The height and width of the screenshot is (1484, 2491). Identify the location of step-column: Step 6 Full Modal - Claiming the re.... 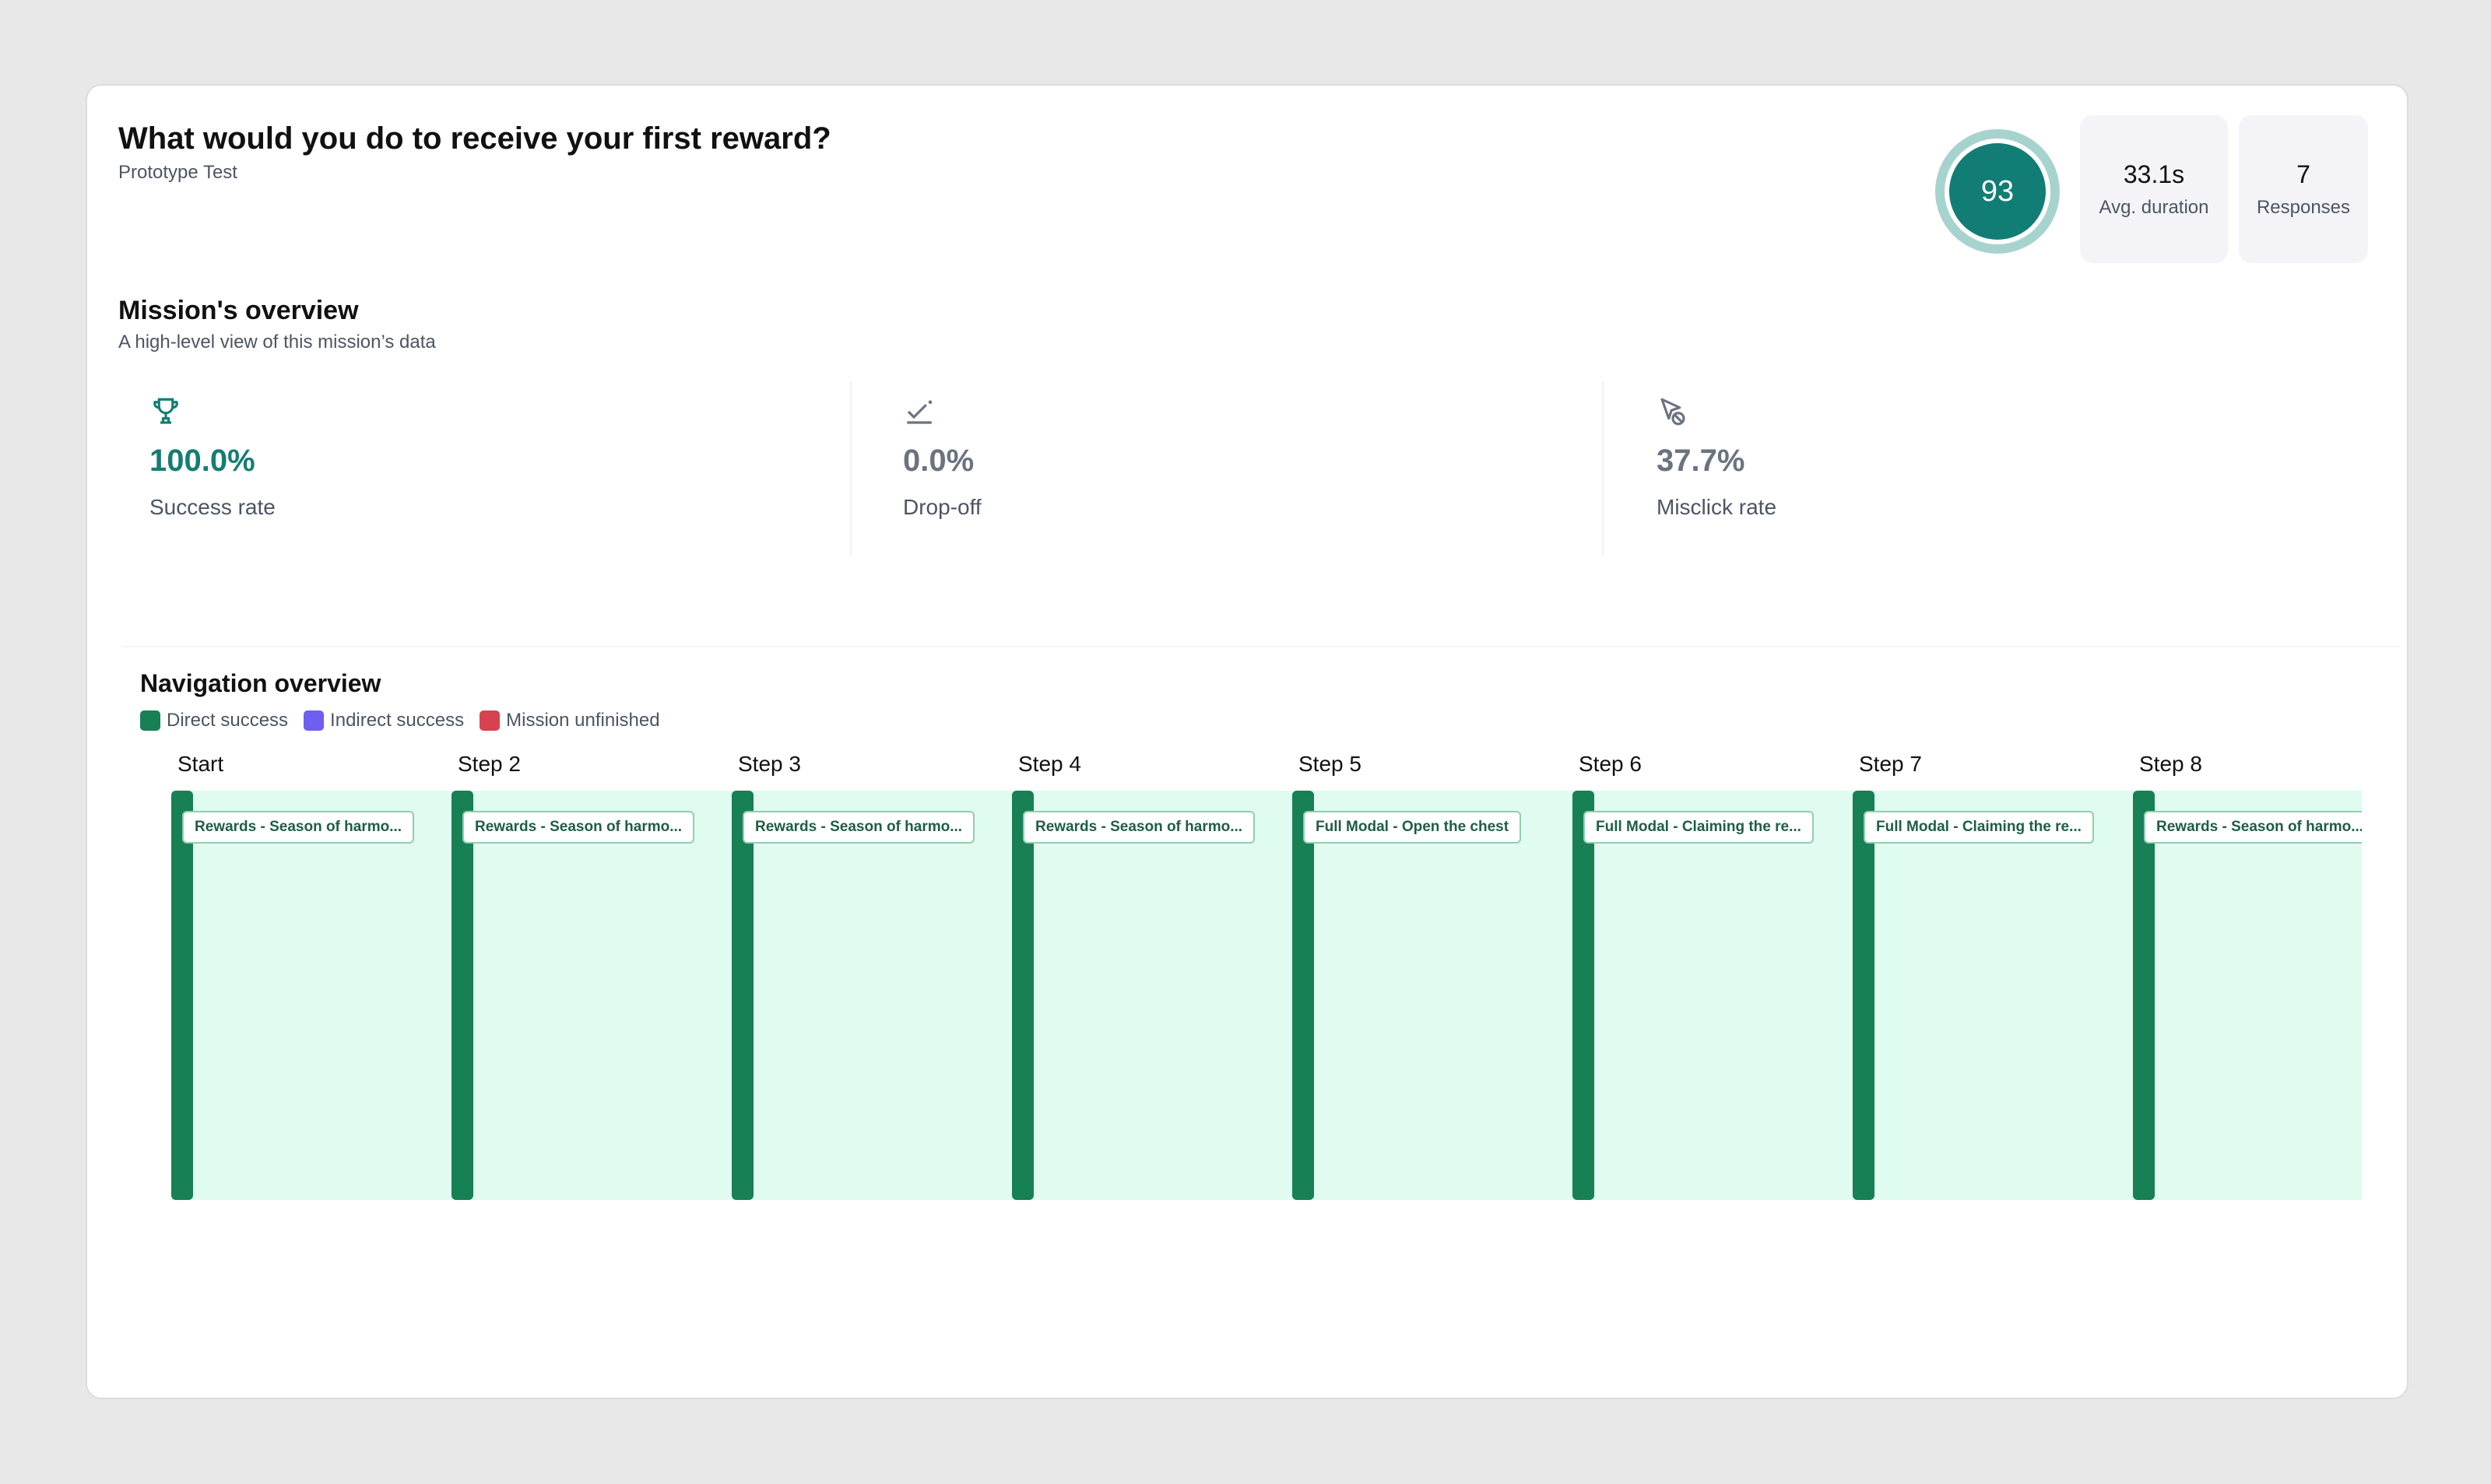
(1712, 976).